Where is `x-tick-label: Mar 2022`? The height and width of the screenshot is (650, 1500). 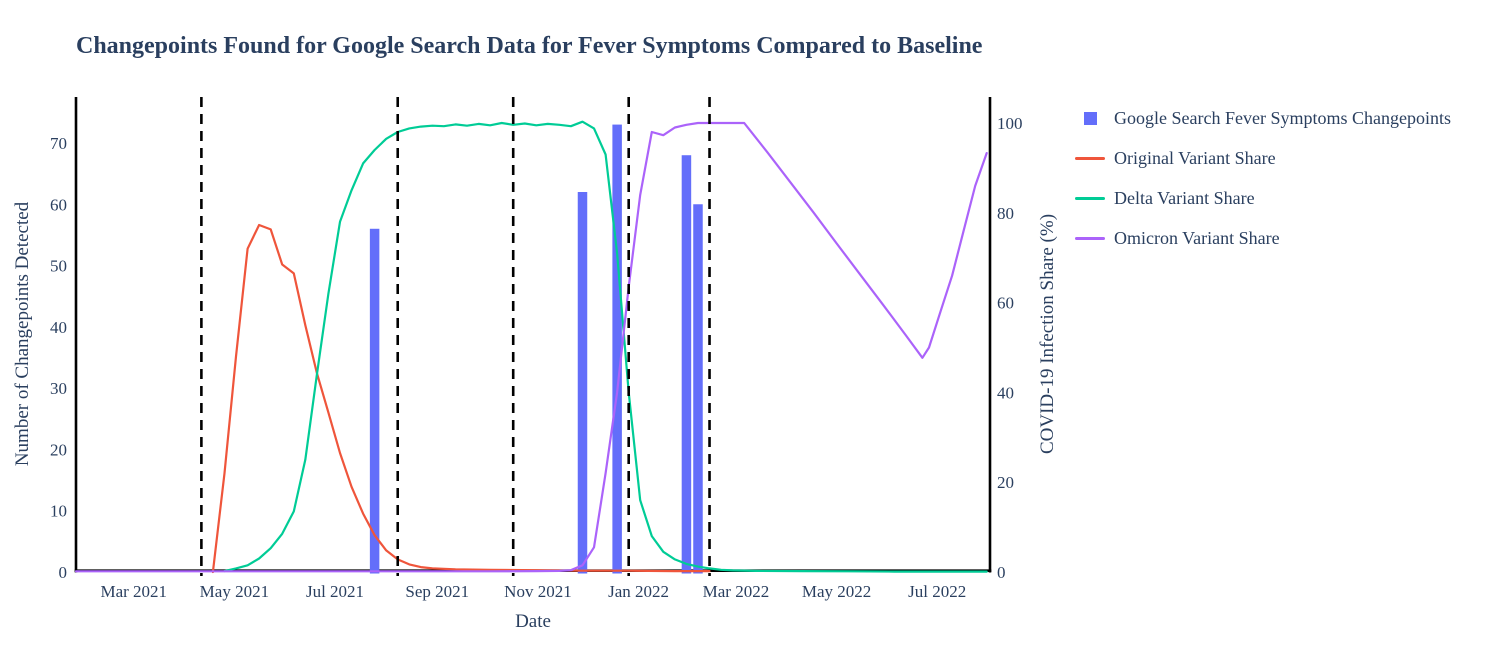
x-tick-label: Mar 2022 is located at coordinates (736, 591).